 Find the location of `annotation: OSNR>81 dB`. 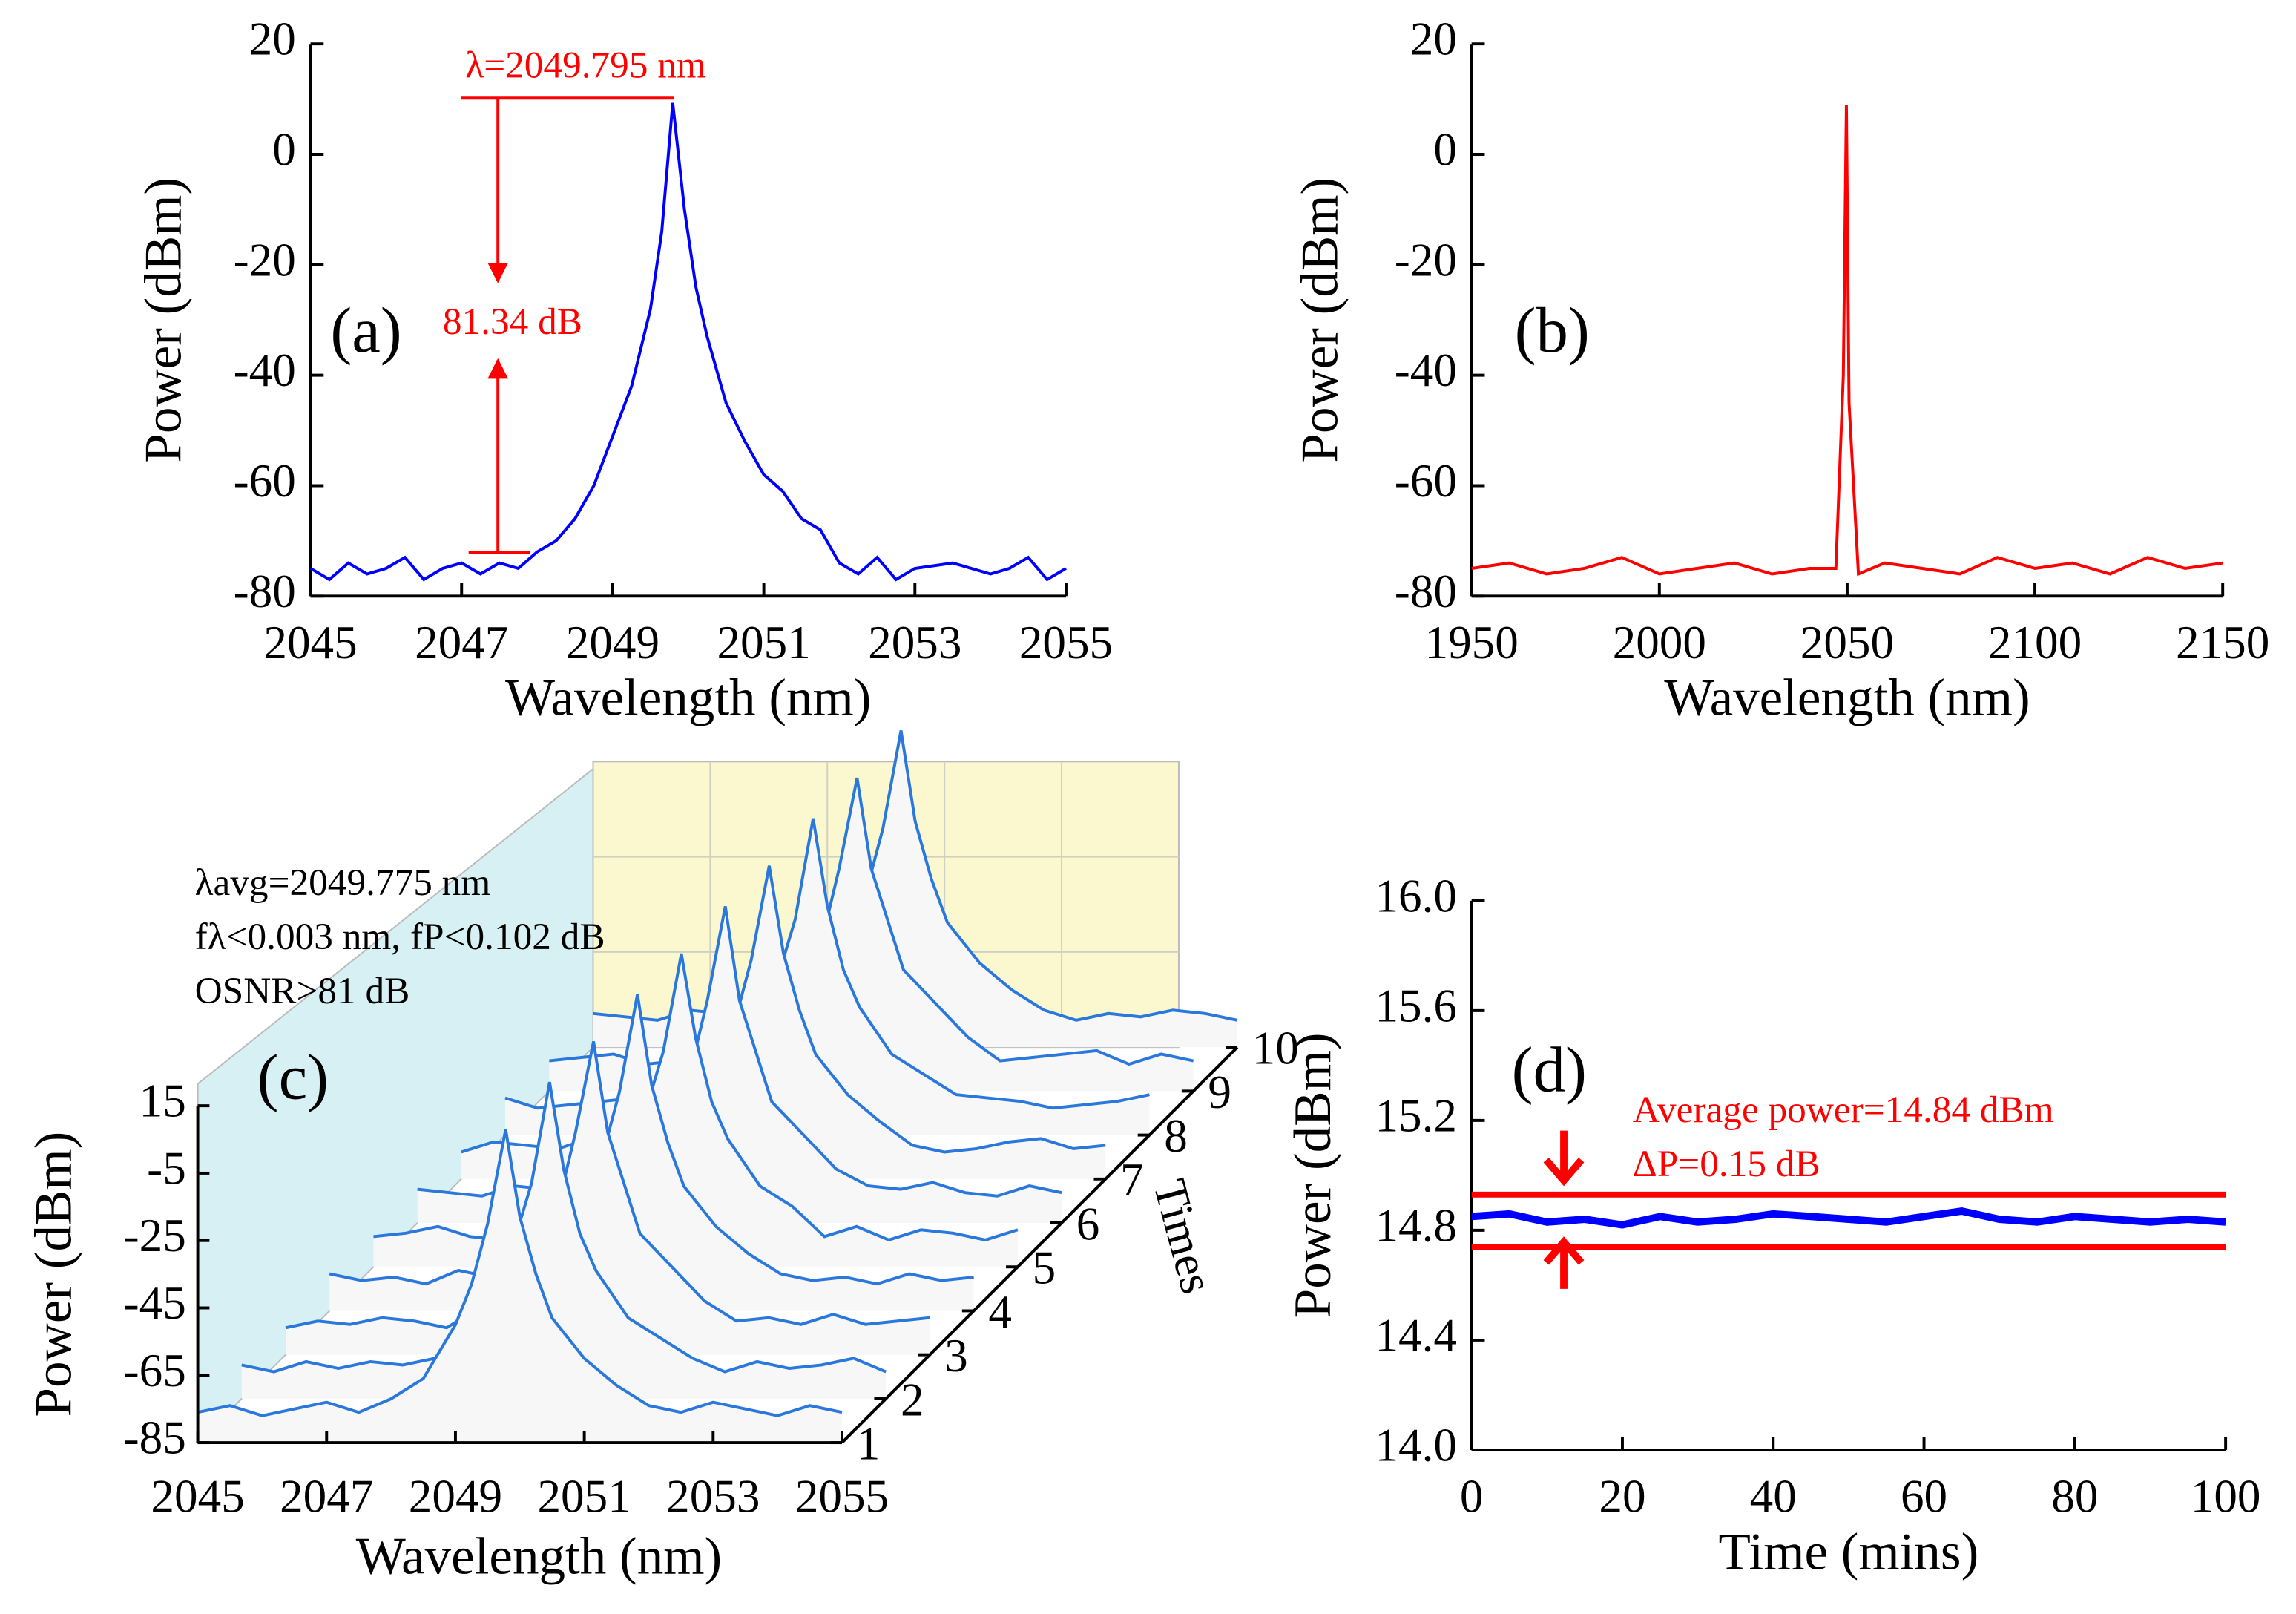

annotation: OSNR>81 dB is located at coordinates (302, 991).